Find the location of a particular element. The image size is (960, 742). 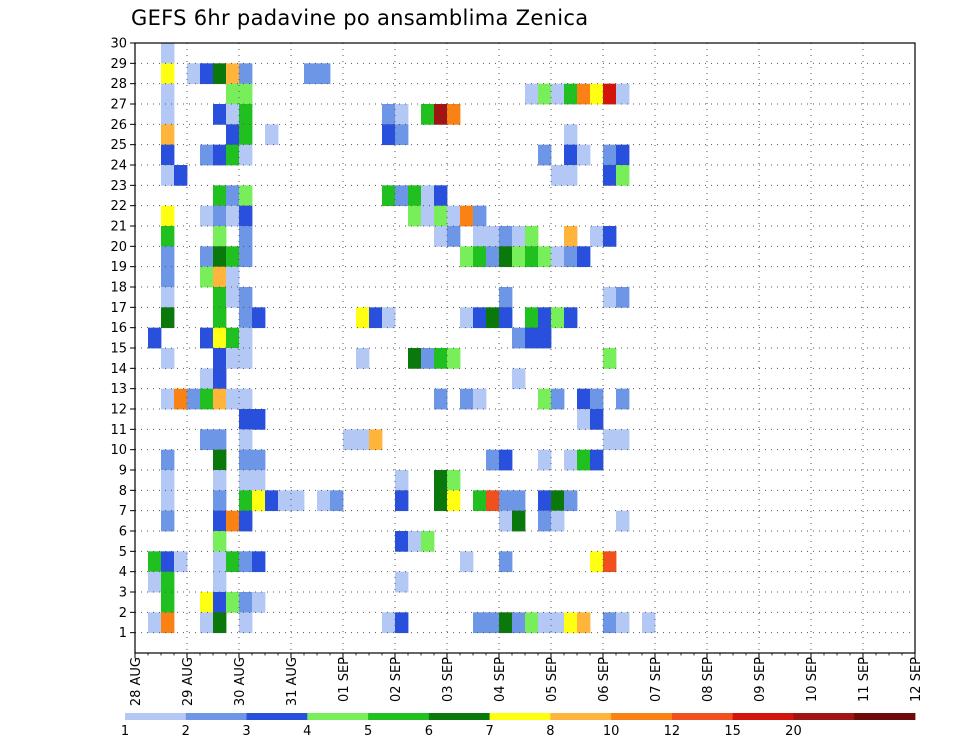

y-tick-label: 10 is located at coordinates (118, 450).